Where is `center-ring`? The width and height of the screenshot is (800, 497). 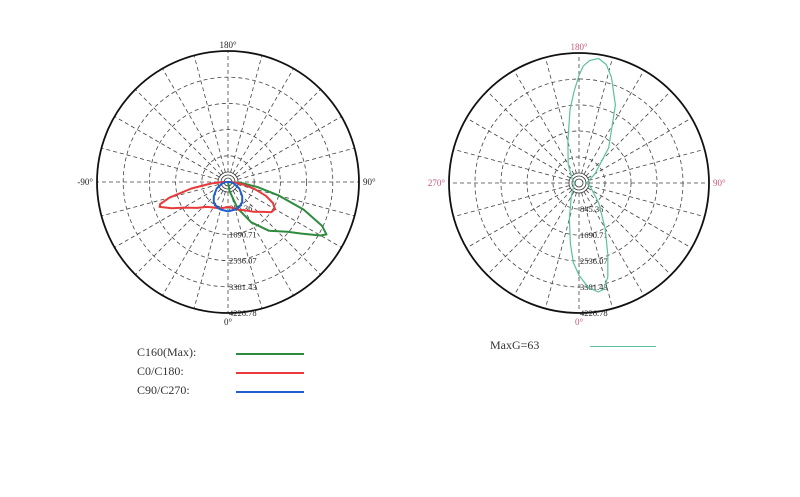
center-ring is located at coordinates (579, 183).